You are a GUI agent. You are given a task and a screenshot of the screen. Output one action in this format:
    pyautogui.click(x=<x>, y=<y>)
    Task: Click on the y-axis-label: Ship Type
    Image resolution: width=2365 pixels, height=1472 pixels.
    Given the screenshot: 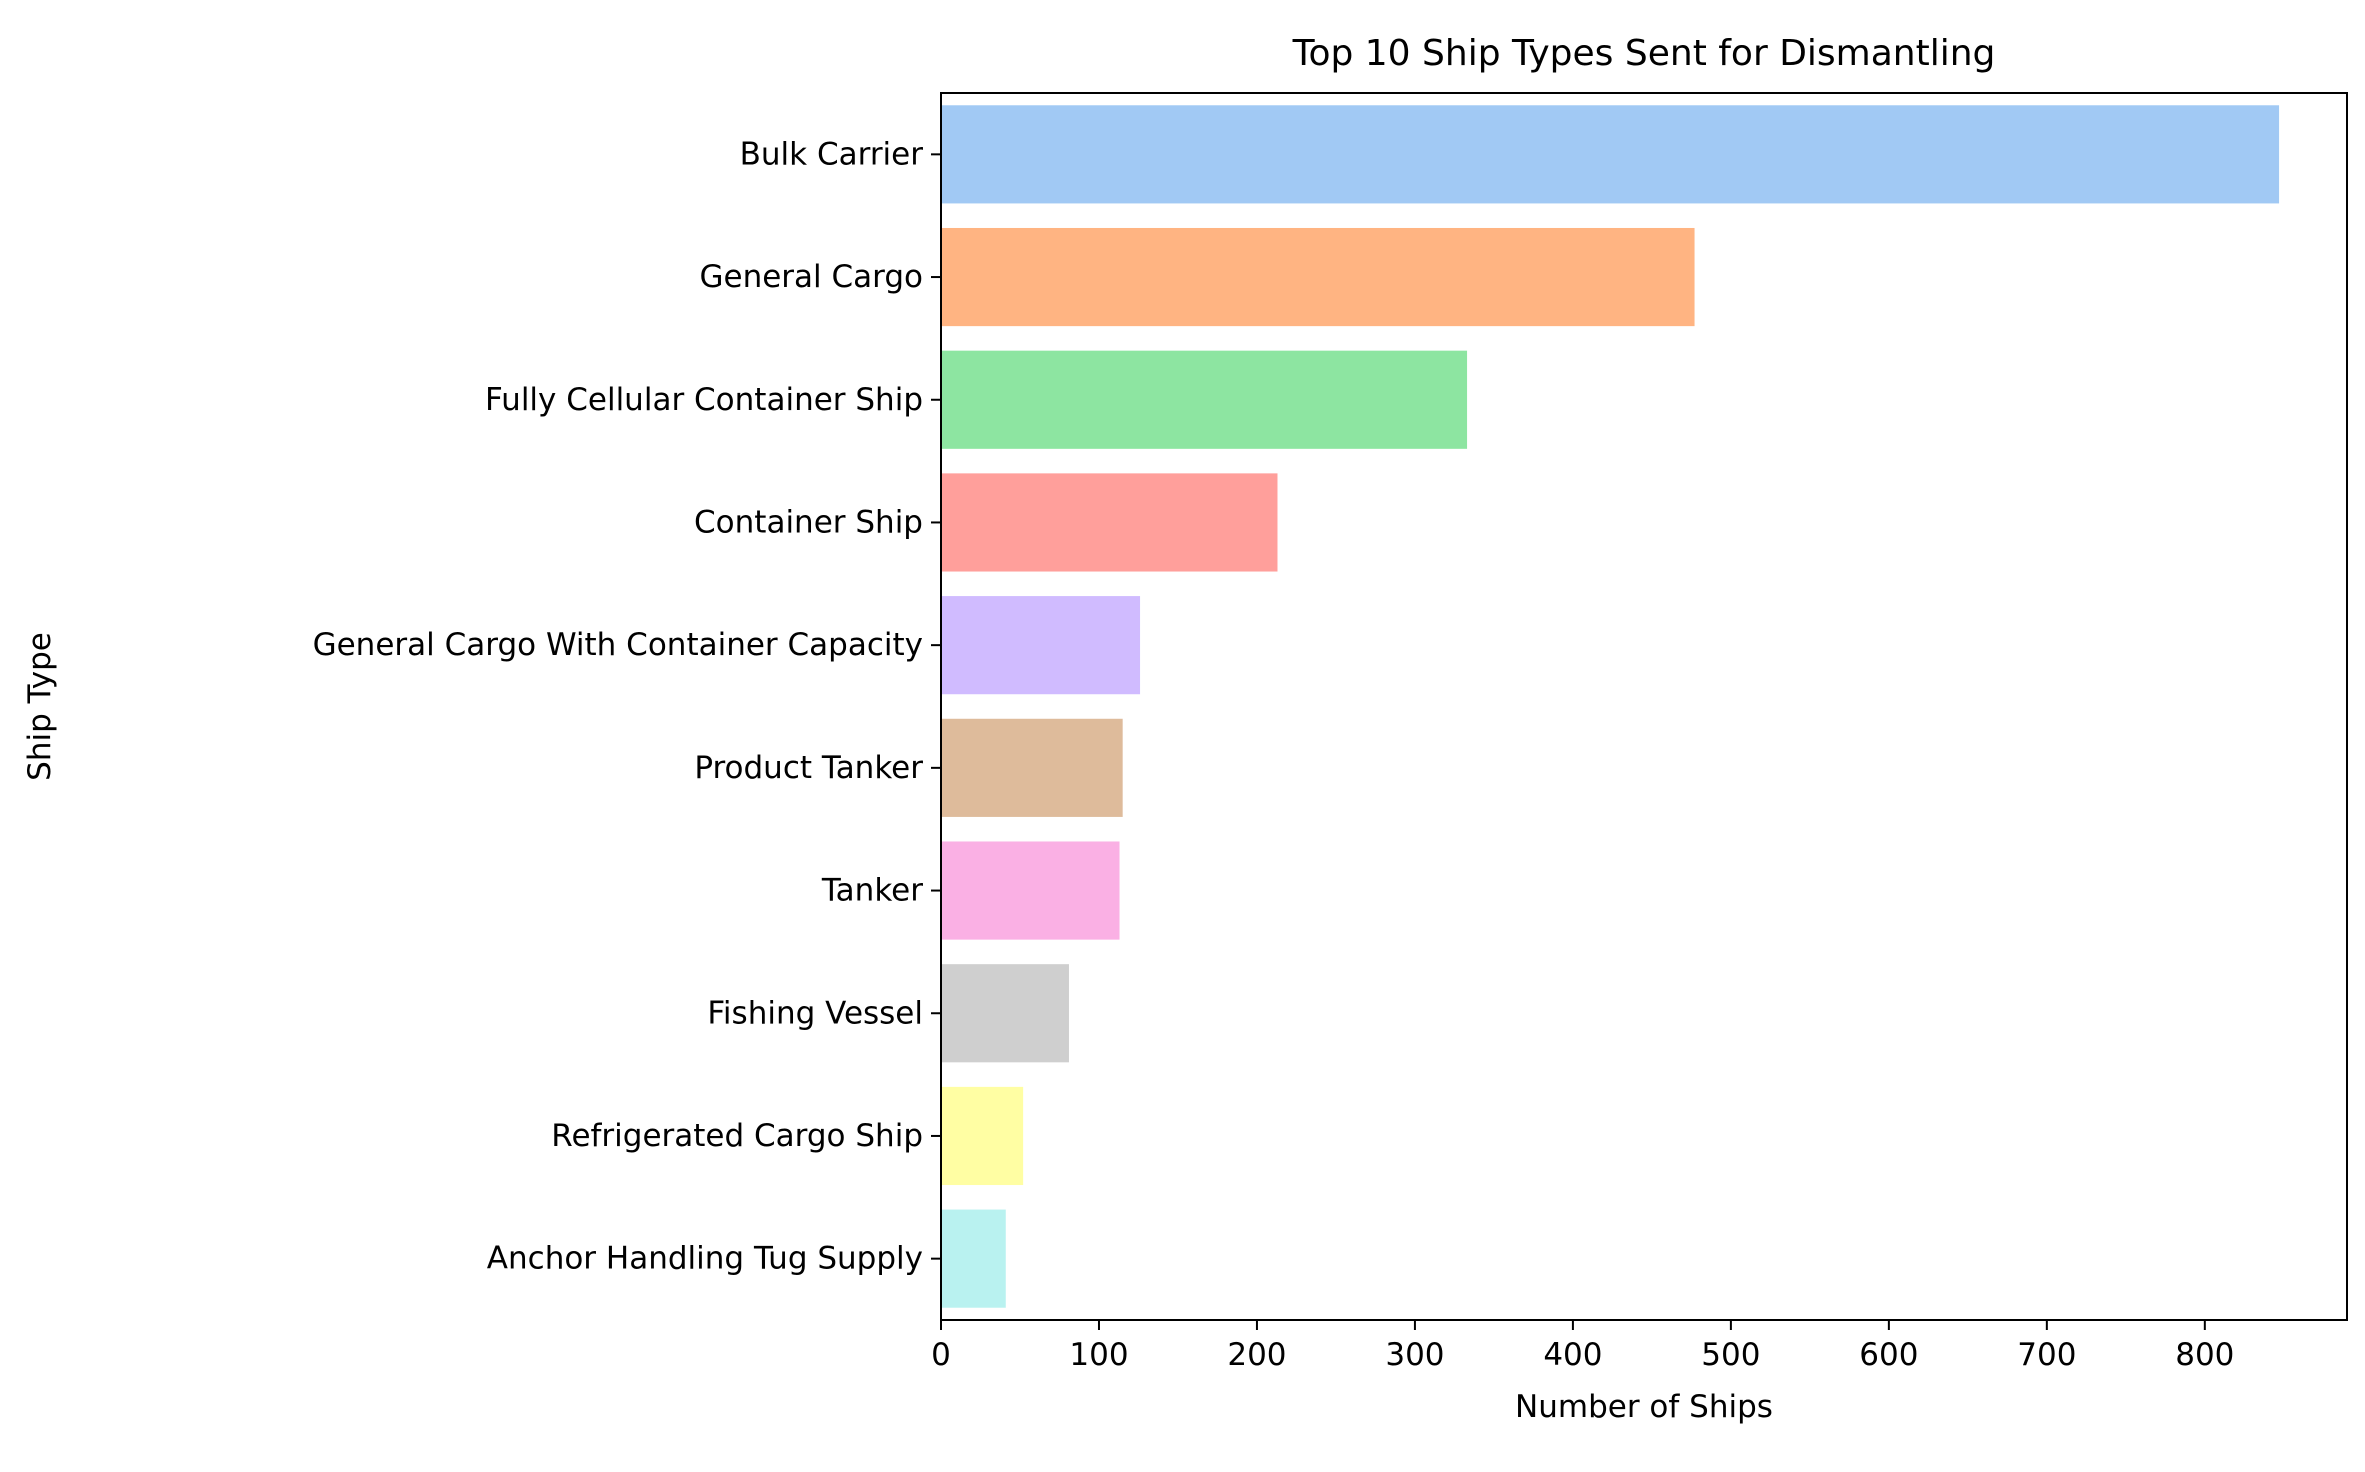 What is the action you would take?
    pyautogui.click(x=40, y=706)
    